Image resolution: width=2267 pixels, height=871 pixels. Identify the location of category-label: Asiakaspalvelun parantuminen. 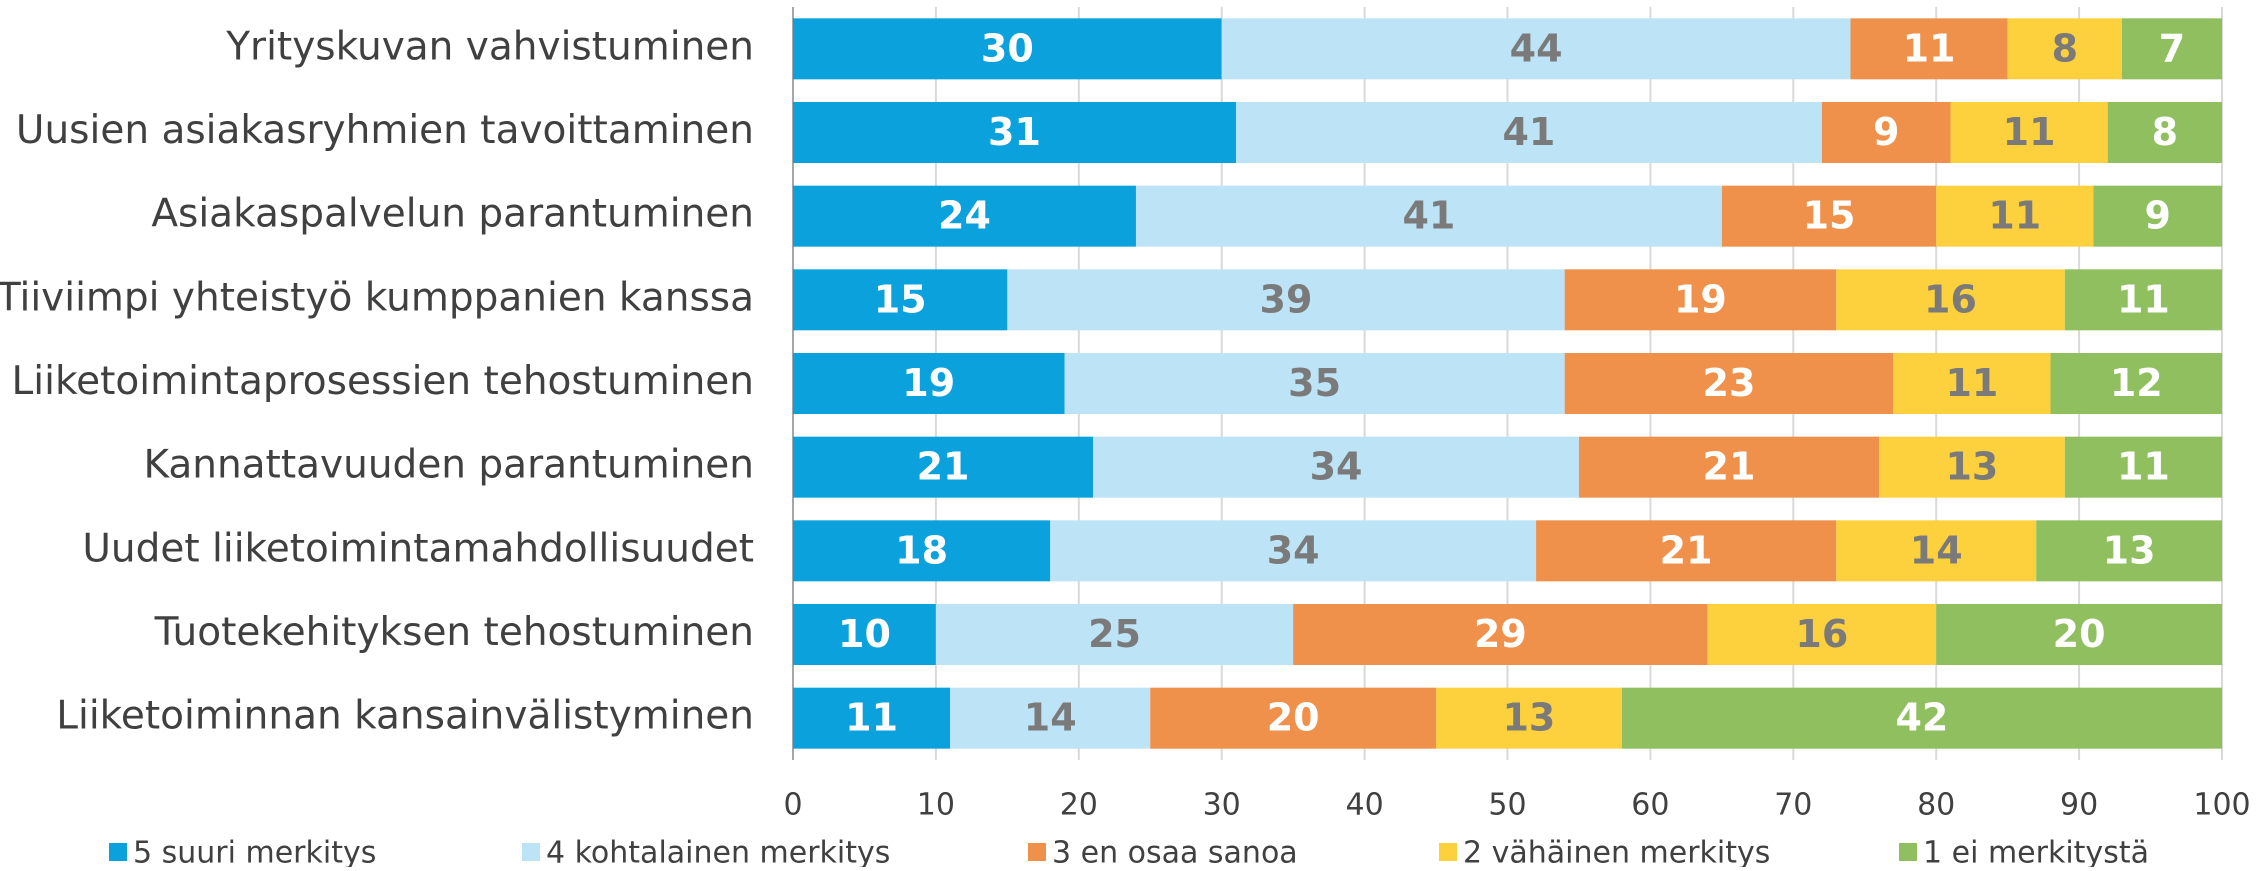
(452, 214).